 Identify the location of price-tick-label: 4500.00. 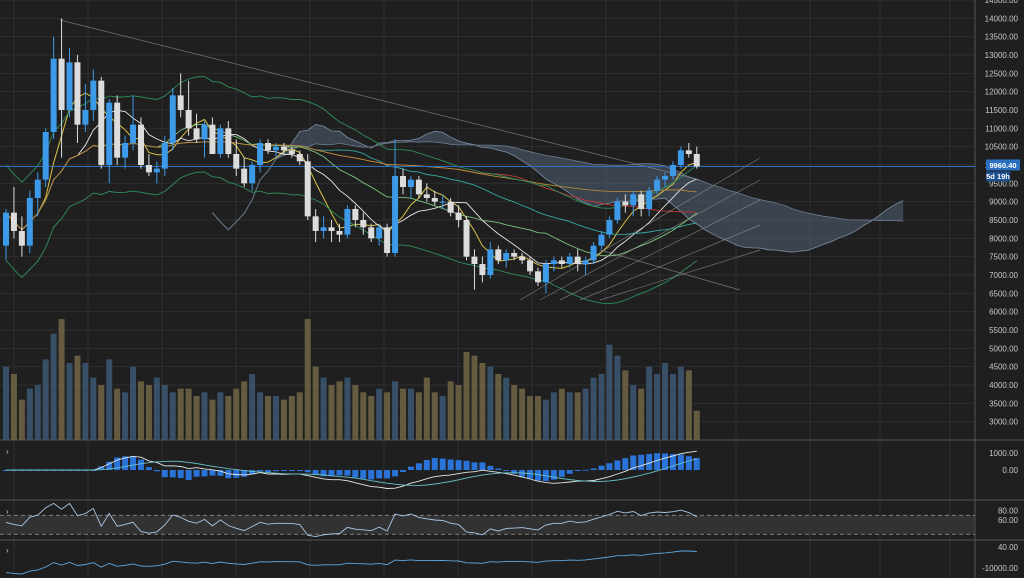
(1003, 367).